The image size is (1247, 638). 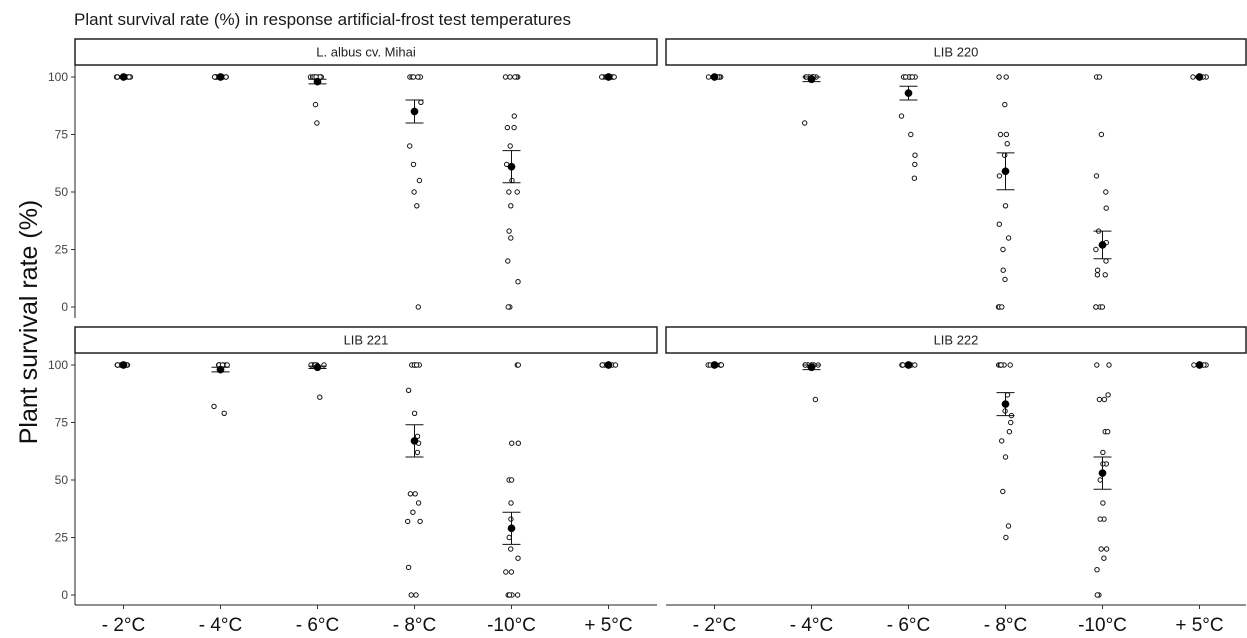 I want to click on x-tick-label-2-c: - 2°C, so click(x=124, y=625).